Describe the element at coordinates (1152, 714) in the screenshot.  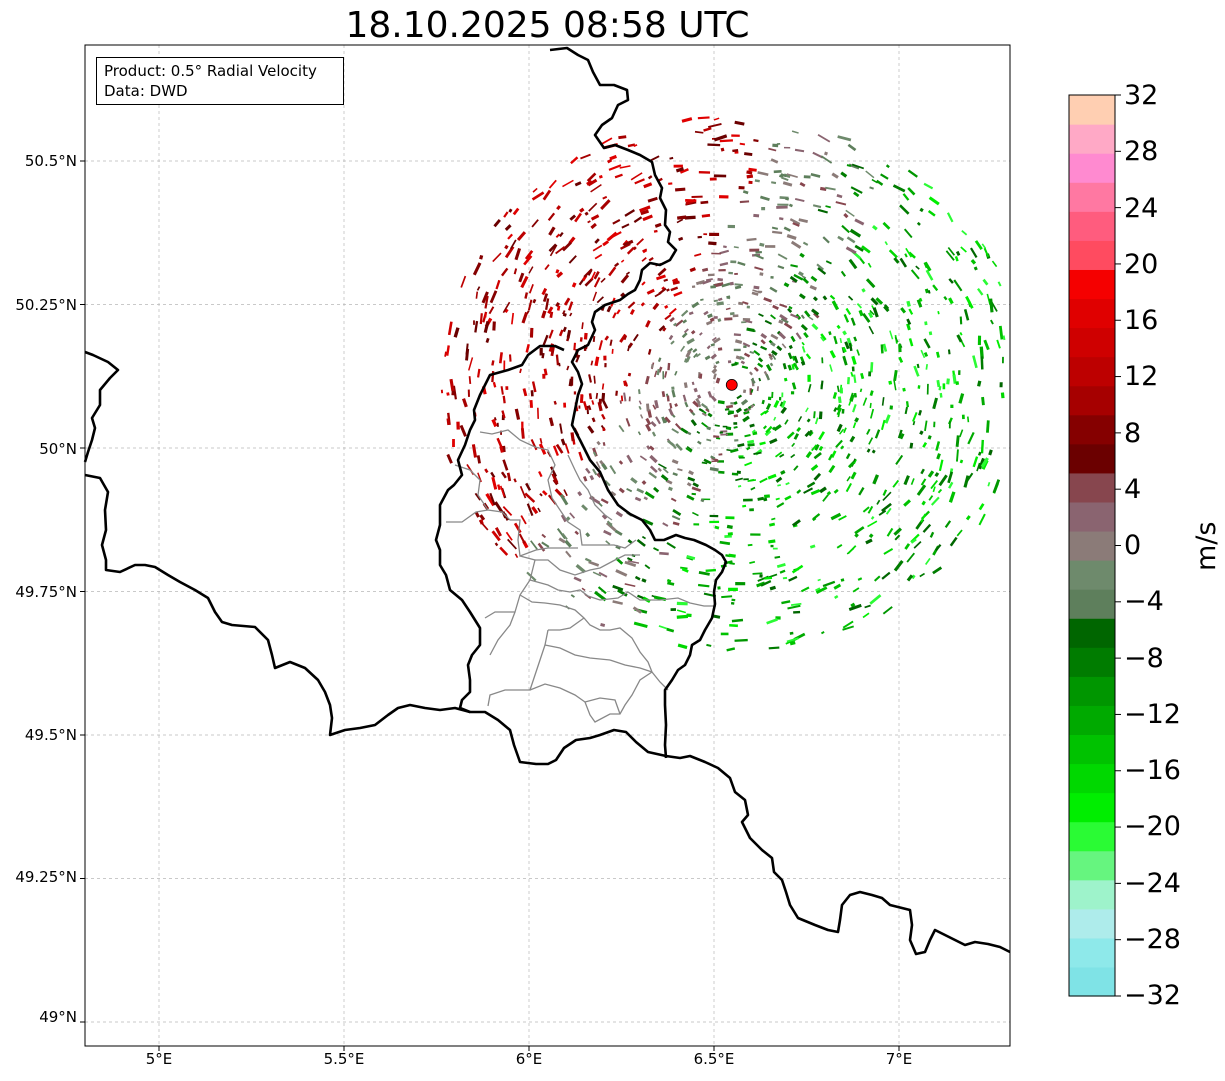
I see `colorbar-tick-label: −12` at that location.